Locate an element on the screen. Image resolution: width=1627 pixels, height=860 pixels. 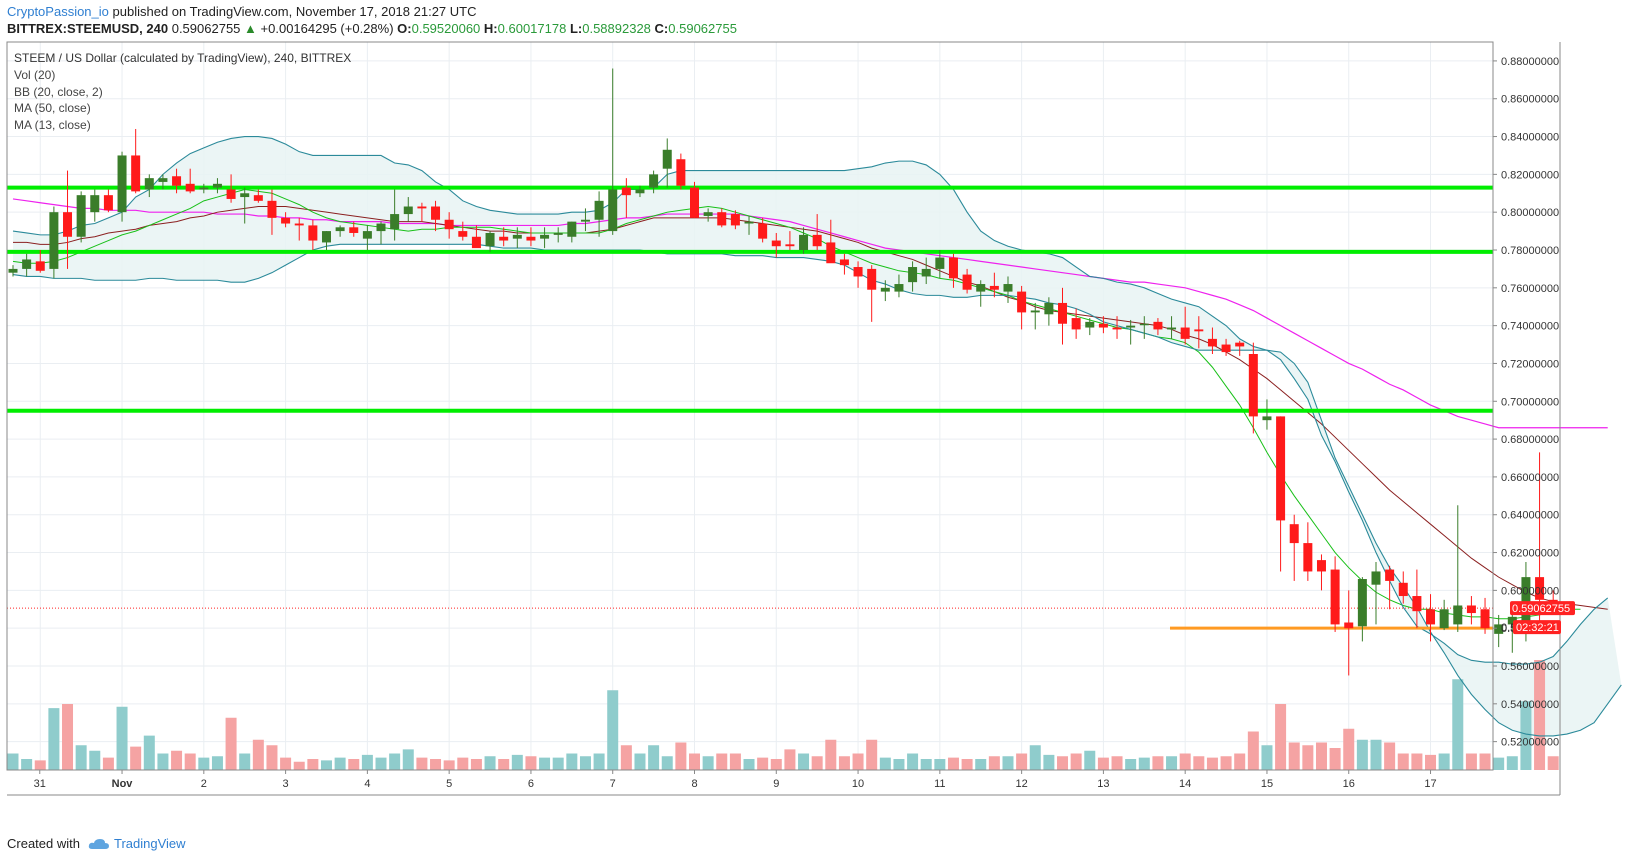
y-tick-label: 0.64000000 is located at coordinates (1530, 516).